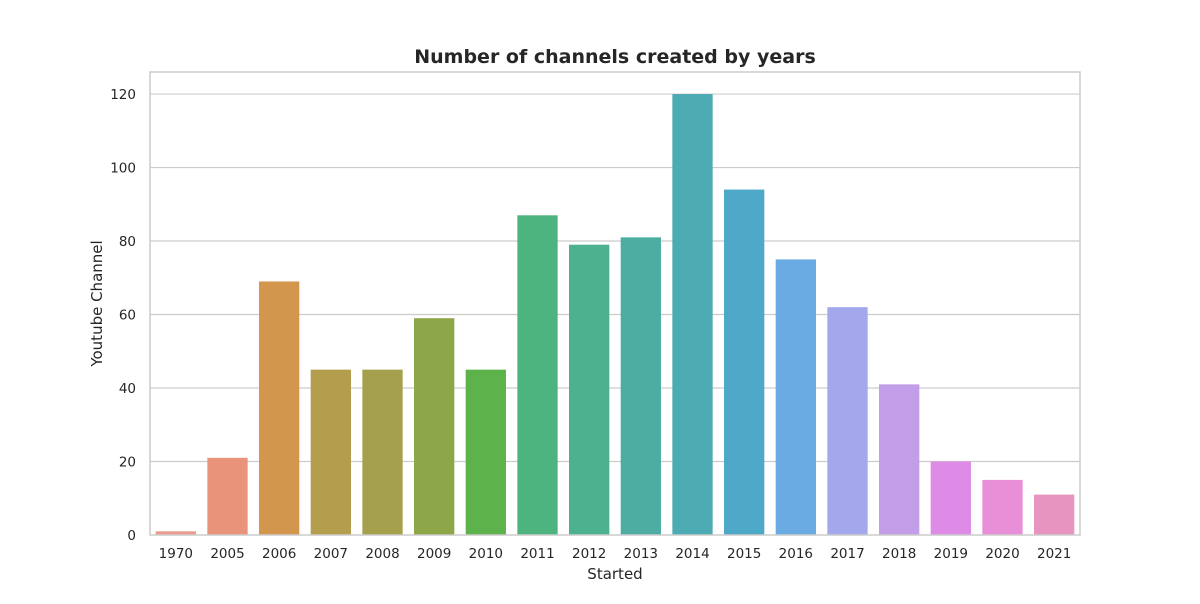  What do you see at coordinates (692, 554) in the screenshot?
I see `x-tick-label: 2014` at bounding box center [692, 554].